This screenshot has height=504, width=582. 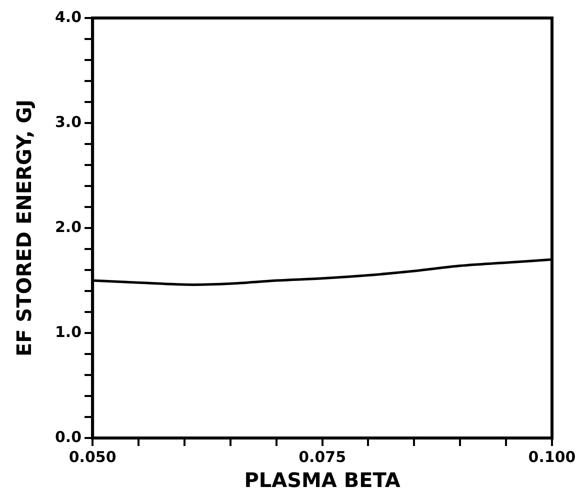 What do you see at coordinates (322, 457) in the screenshot?
I see `x-tick-label: 0.075` at bounding box center [322, 457].